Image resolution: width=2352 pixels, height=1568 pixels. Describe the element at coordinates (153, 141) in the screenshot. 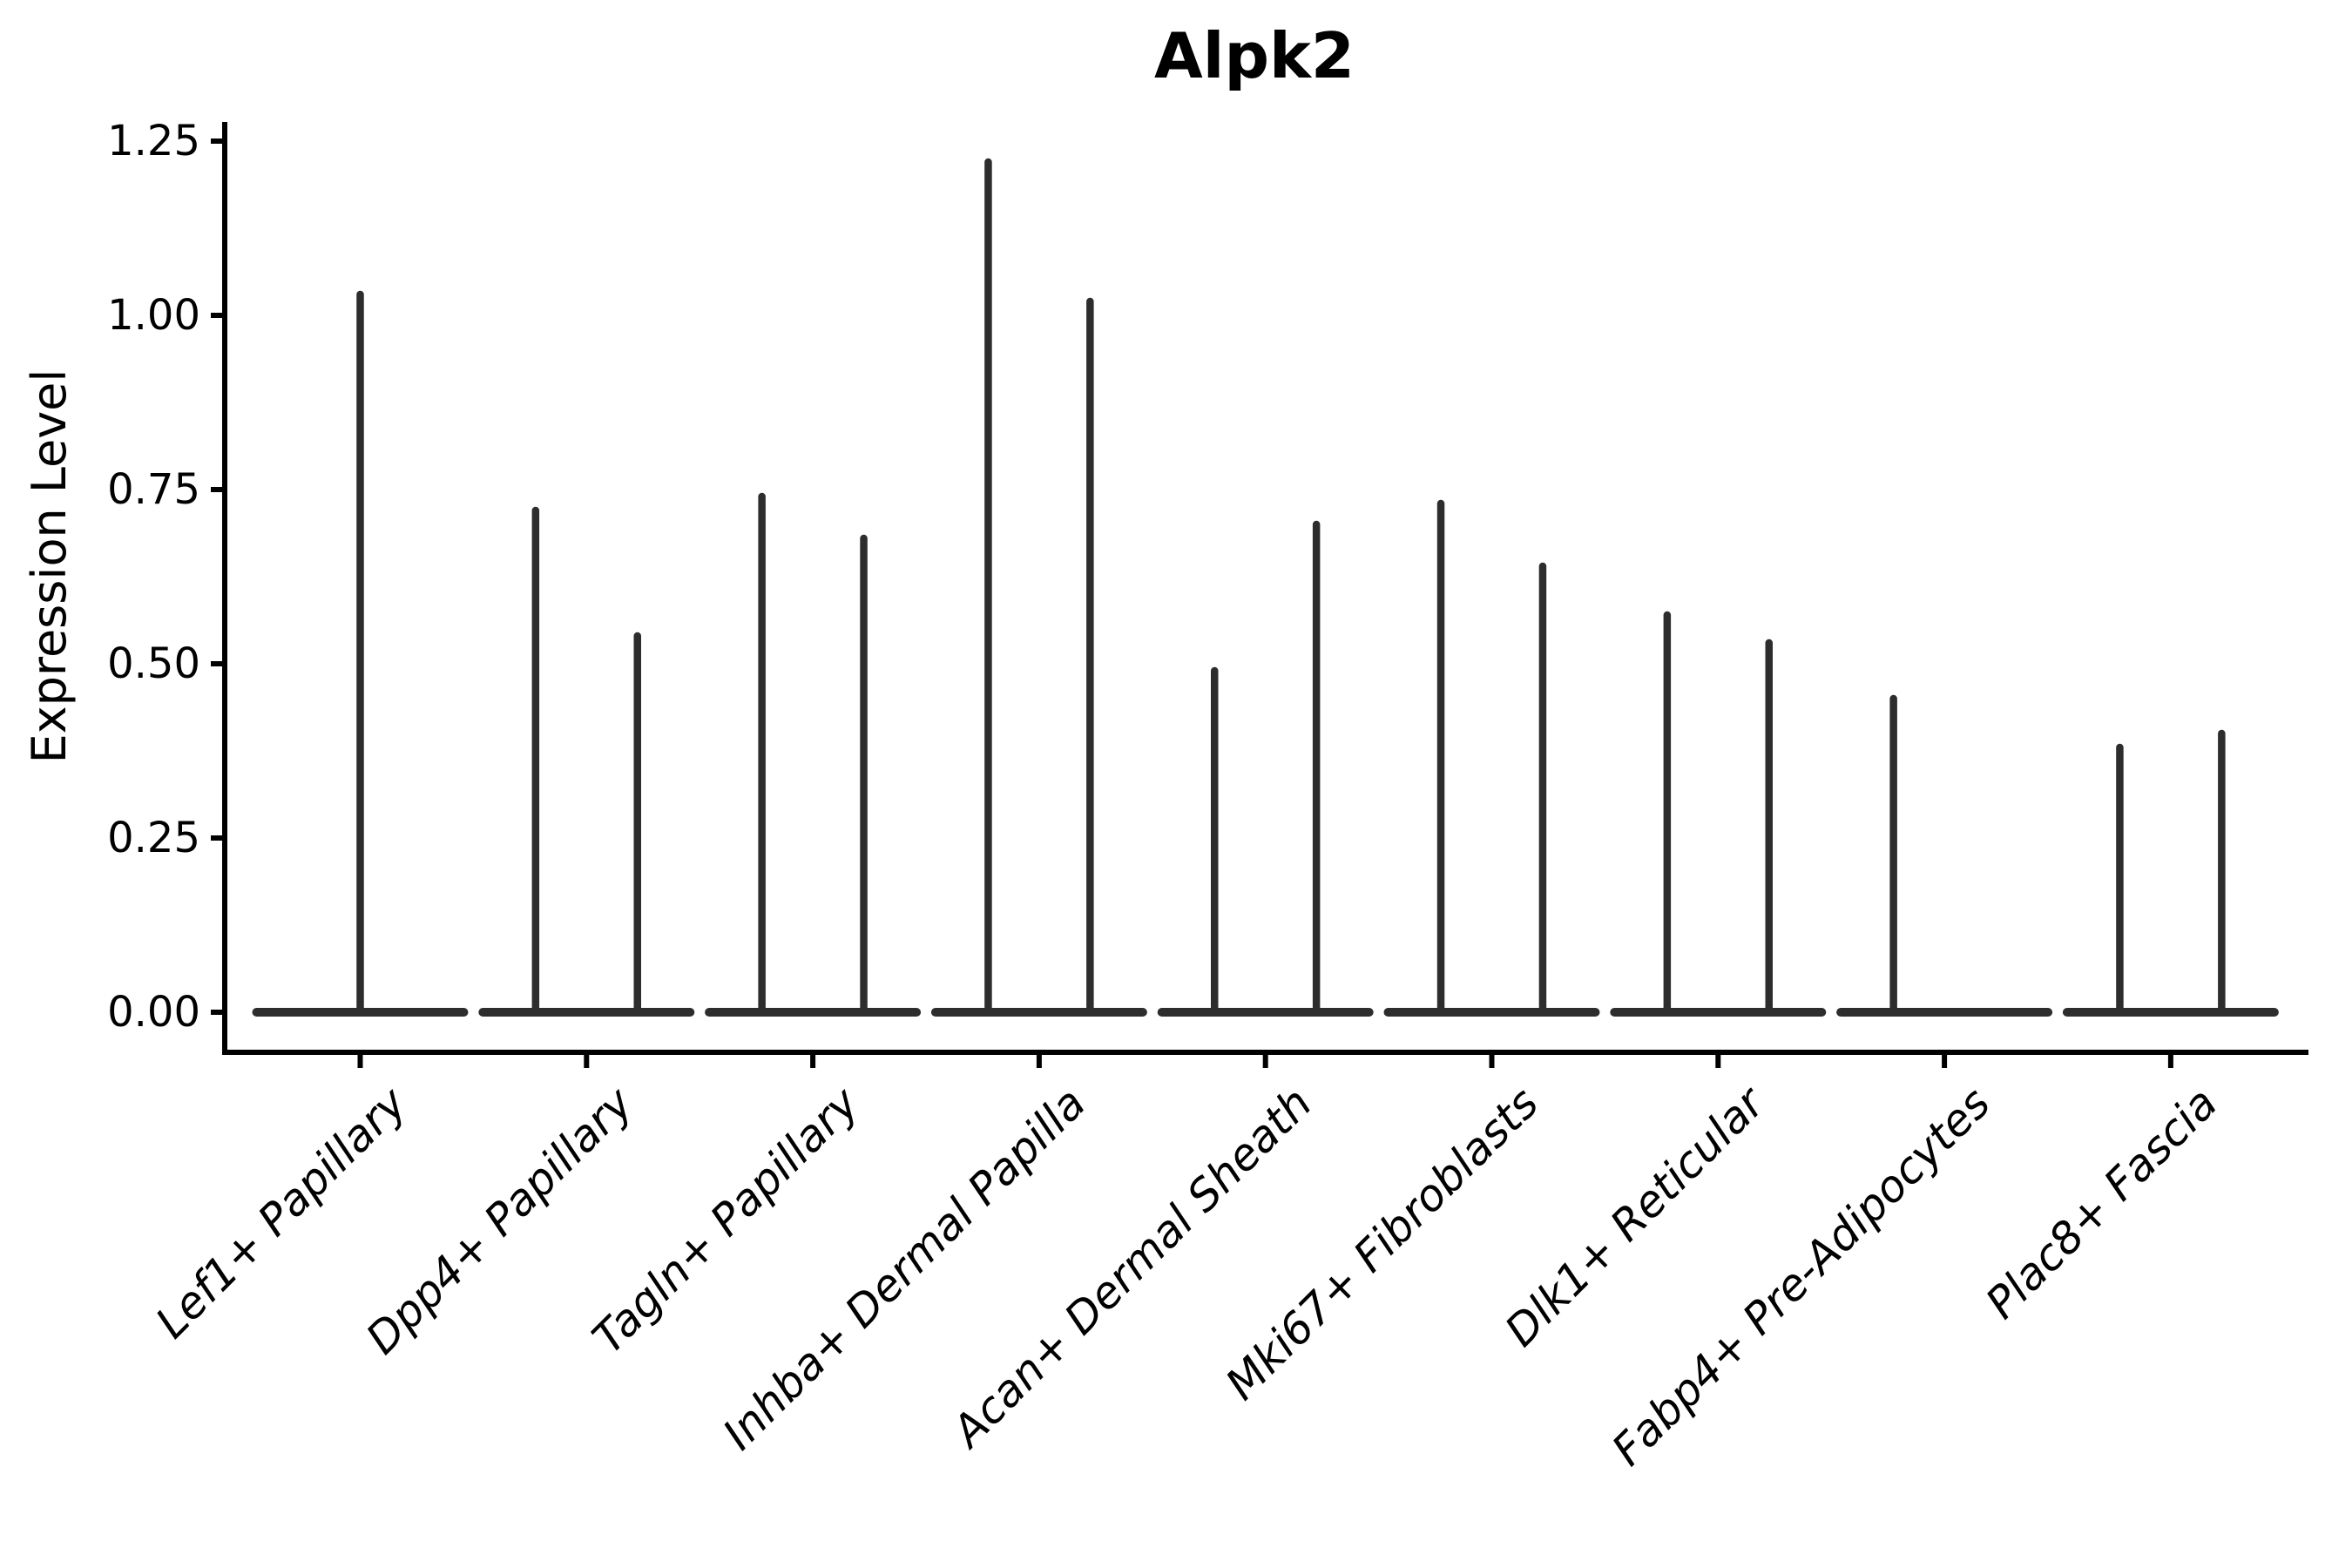

I see `y-tick-label: 1.25` at that location.